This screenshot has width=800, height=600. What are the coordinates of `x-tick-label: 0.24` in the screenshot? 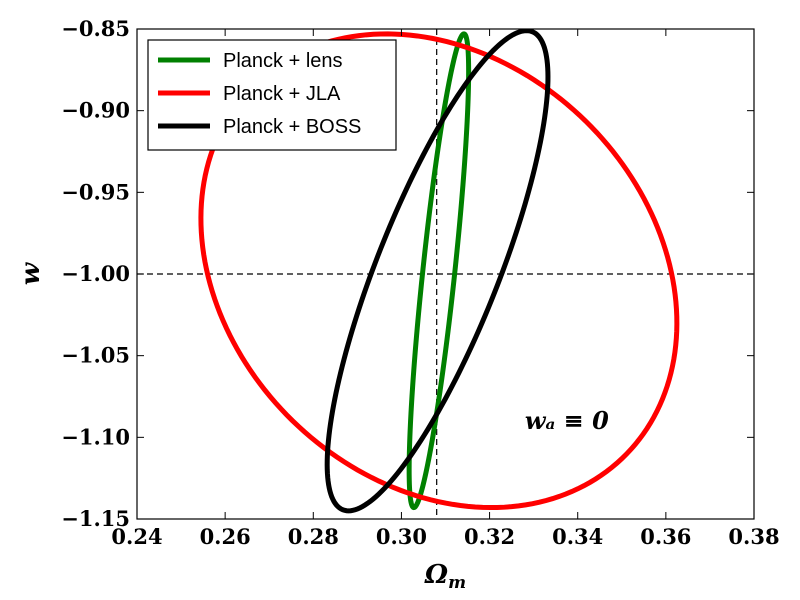 It's located at (136, 536).